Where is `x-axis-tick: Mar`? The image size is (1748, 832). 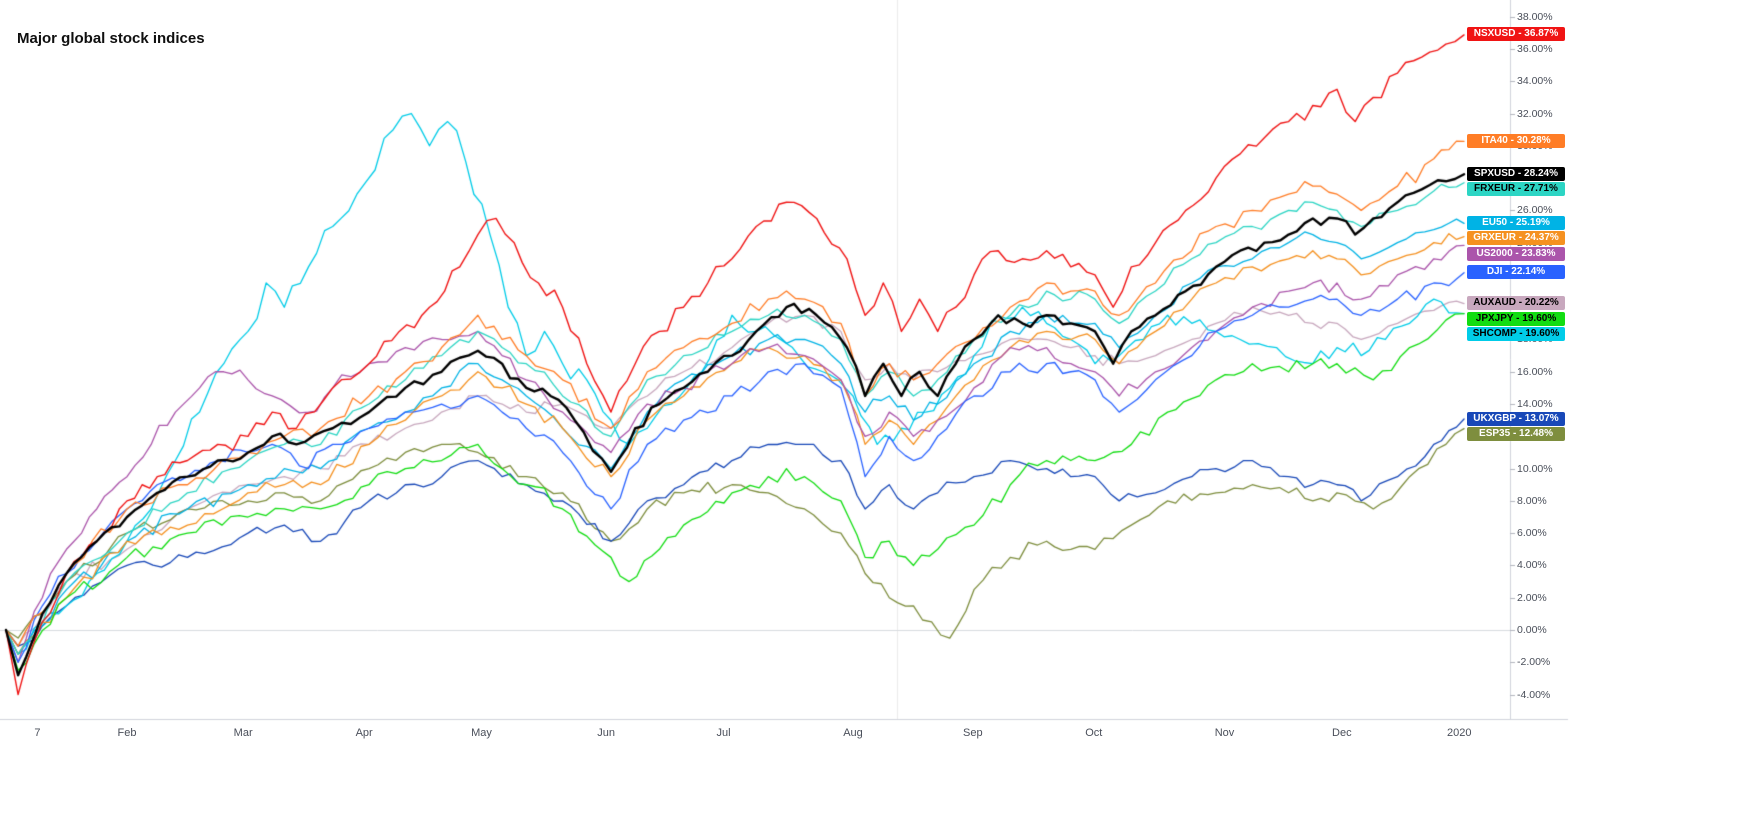 x-axis-tick: Mar is located at coordinates (243, 733).